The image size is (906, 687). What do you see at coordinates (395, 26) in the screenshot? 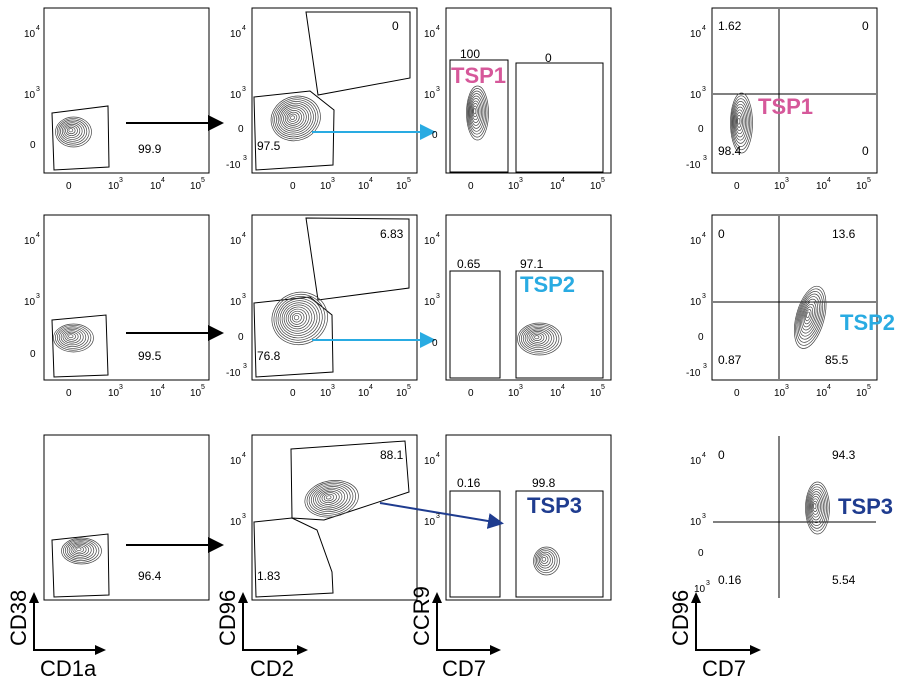
I see `gate-value: 0` at bounding box center [395, 26].